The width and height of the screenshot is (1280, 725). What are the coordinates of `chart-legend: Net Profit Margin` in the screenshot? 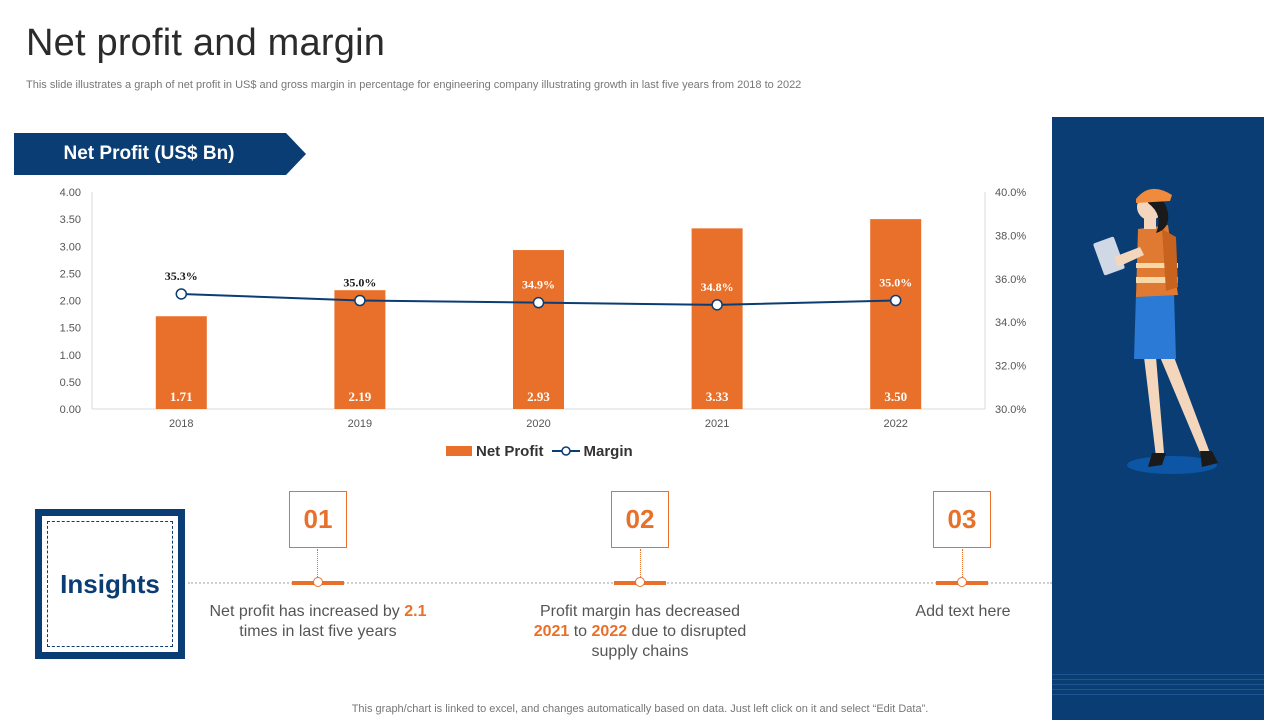 It's located at (539, 451).